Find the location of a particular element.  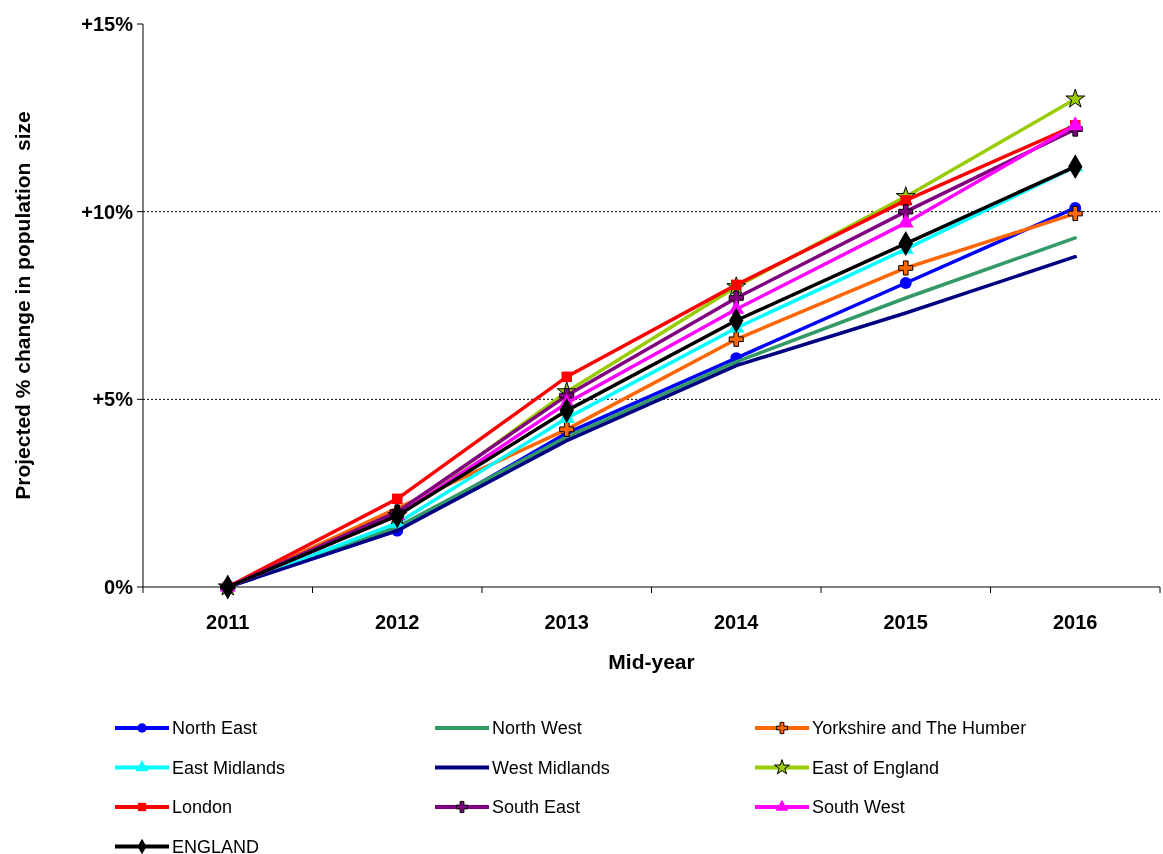

x-tick-label: 2011 is located at coordinates (228, 622).